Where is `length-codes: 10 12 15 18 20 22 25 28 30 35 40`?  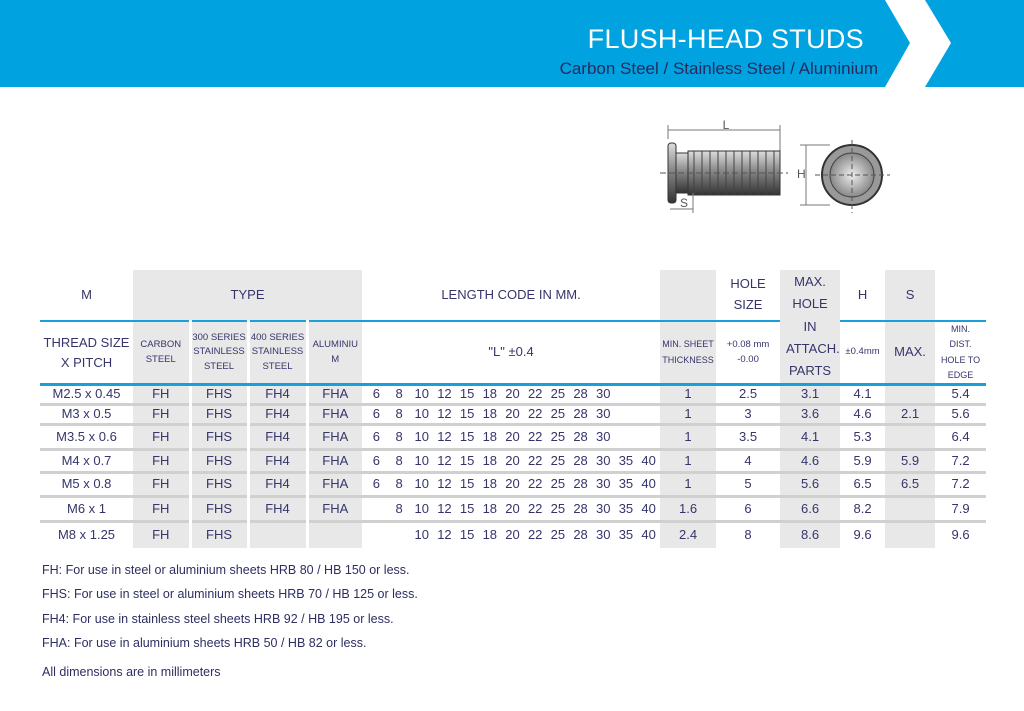 length-codes: 10 12 15 18 20 22 25 28 30 35 40 is located at coordinates (511, 534).